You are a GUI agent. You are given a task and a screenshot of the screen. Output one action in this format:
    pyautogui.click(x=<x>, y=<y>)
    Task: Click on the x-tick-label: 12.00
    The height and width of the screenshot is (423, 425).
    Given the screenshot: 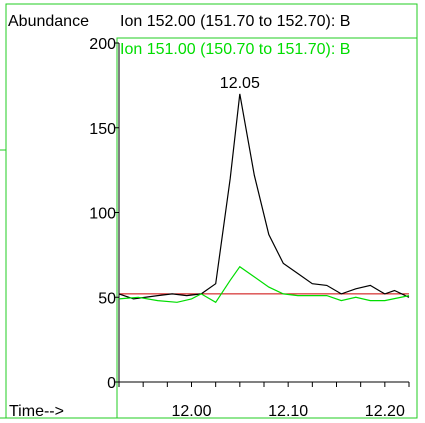 What is the action you would take?
    pyautogui.click(x=191, y=411)
    